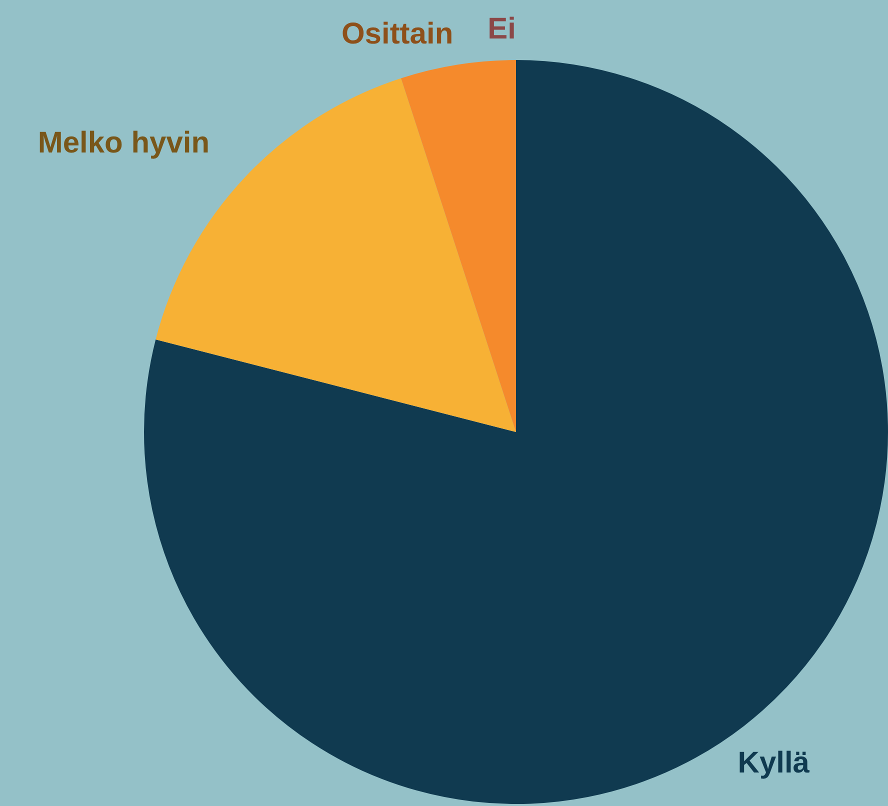 Image resolution: width=888 pixels, height=806 pixels. I want to click on slice-label: Osittain, so click(397, 33).